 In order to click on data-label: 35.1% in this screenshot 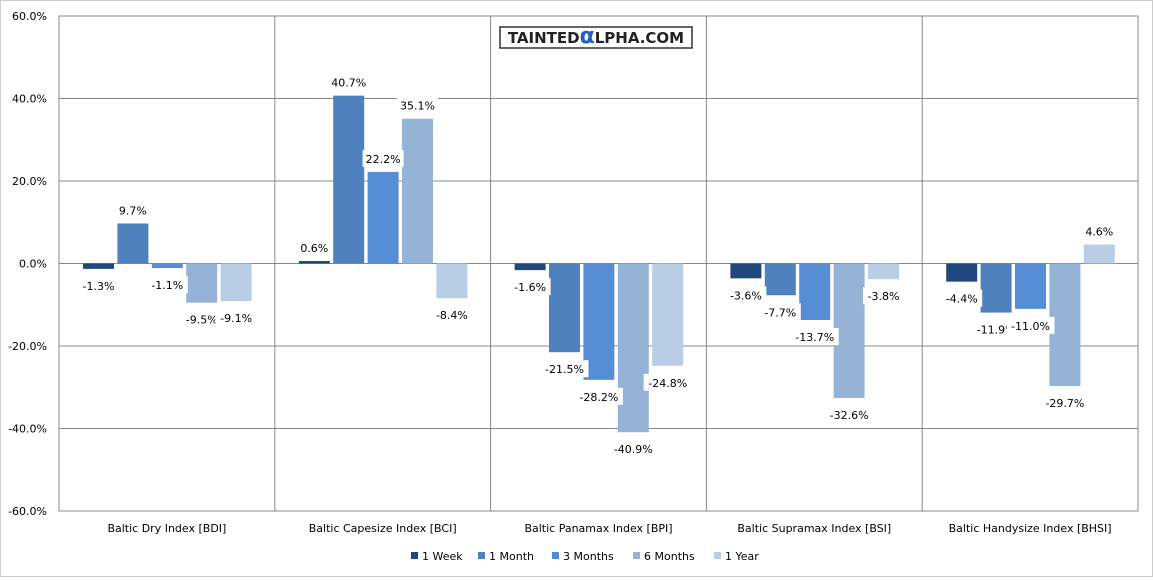, I will do `click(417, 106)`.